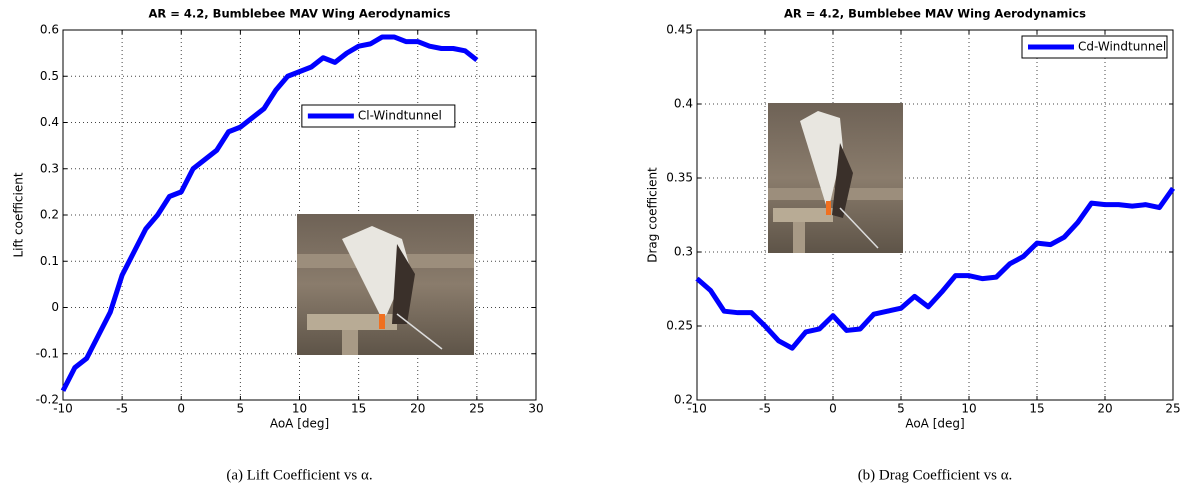 This screenshot has width=1182, height=491. I want to click on y-tick-label: 0.6, so click(49, 30).